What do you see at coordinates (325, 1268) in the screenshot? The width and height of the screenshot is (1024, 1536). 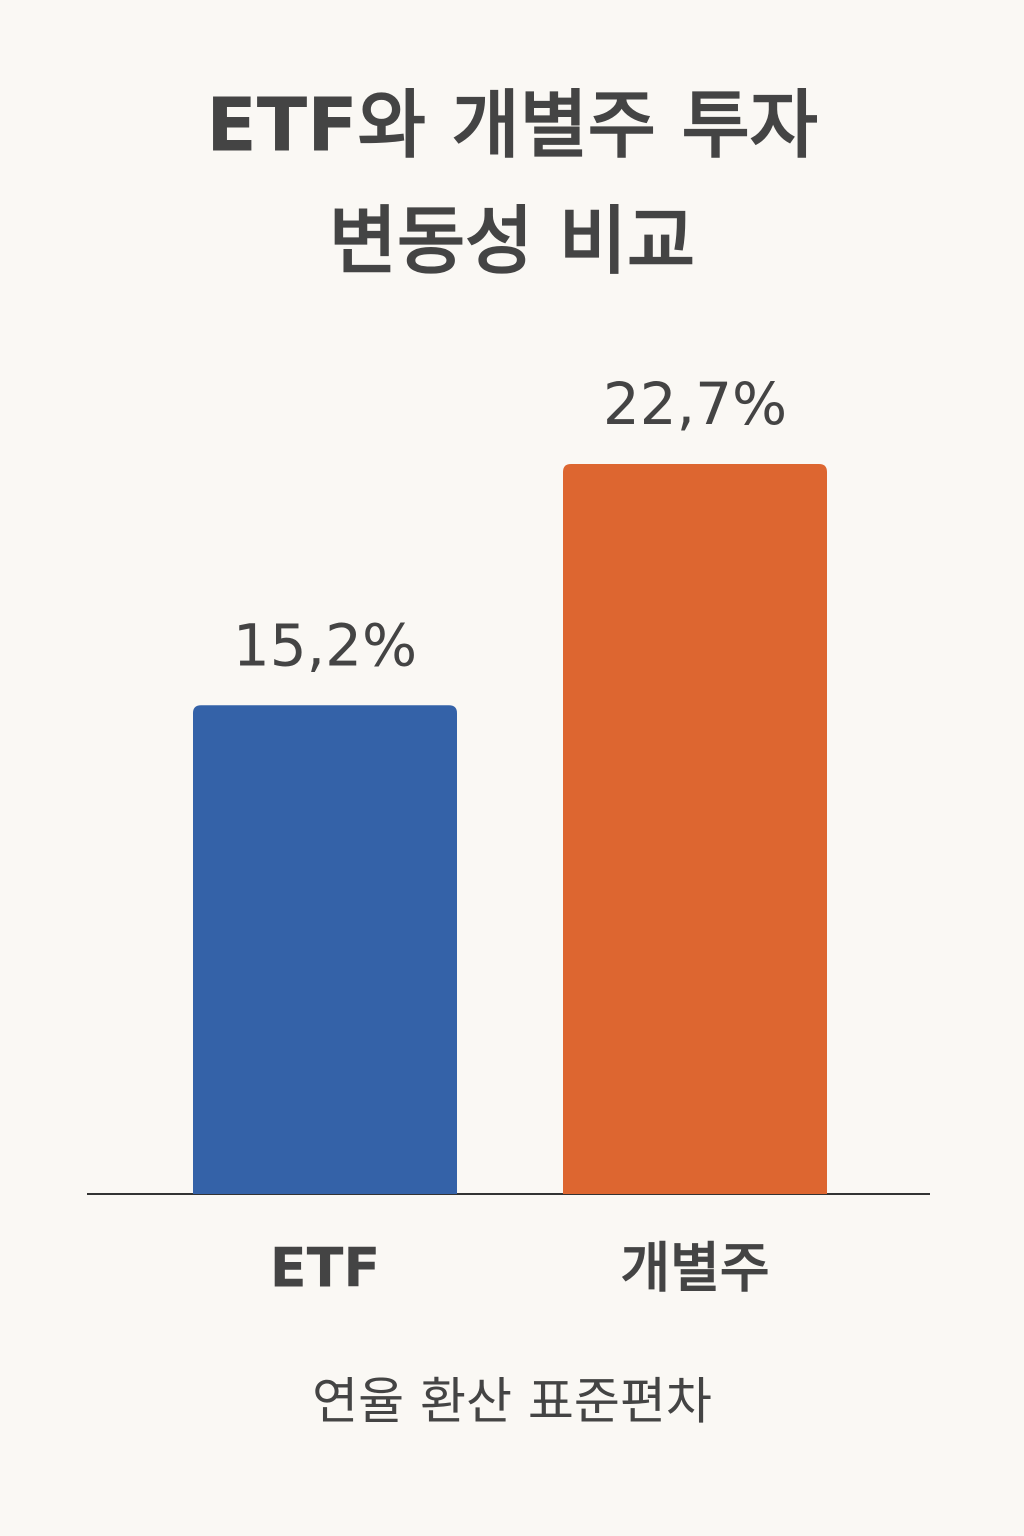 I see `x-tick-label: ETF` at bounding box center [325, 1268].